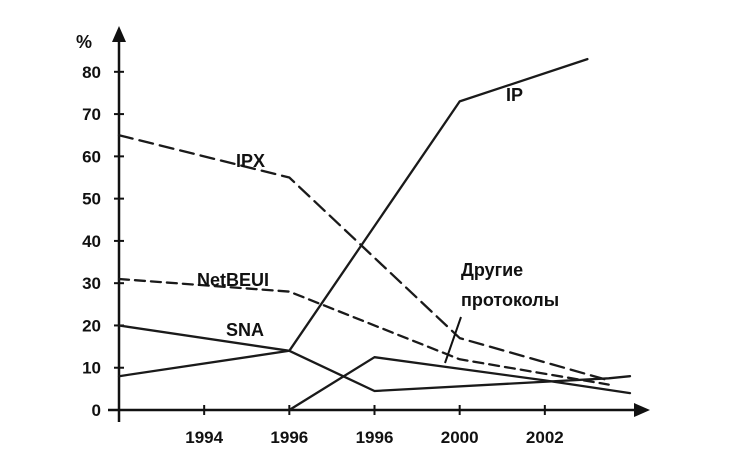  Describe the element at coordinates (460, 437) in the screenshot. I see `x-tick-label: 2000` at that location.